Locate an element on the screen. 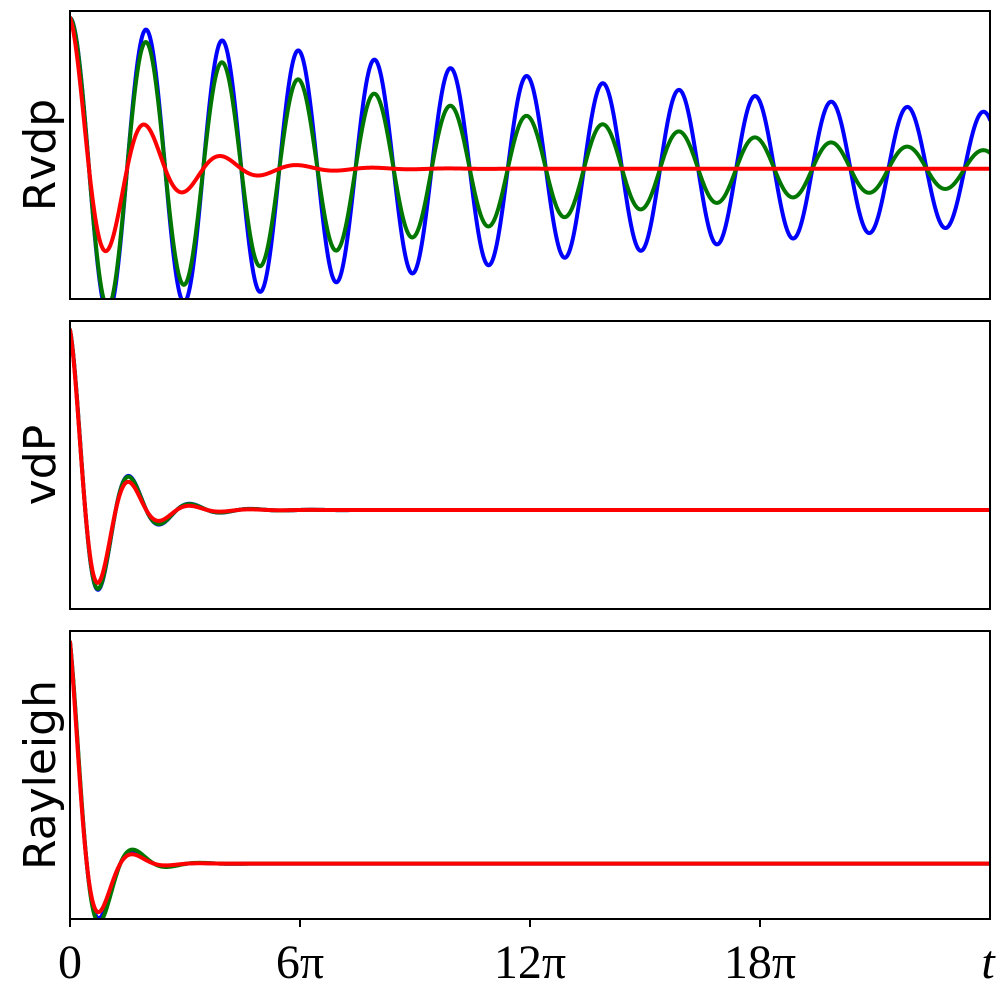  x-axis: 0 6π 12π 18π t is located at coordinates (527, 954).